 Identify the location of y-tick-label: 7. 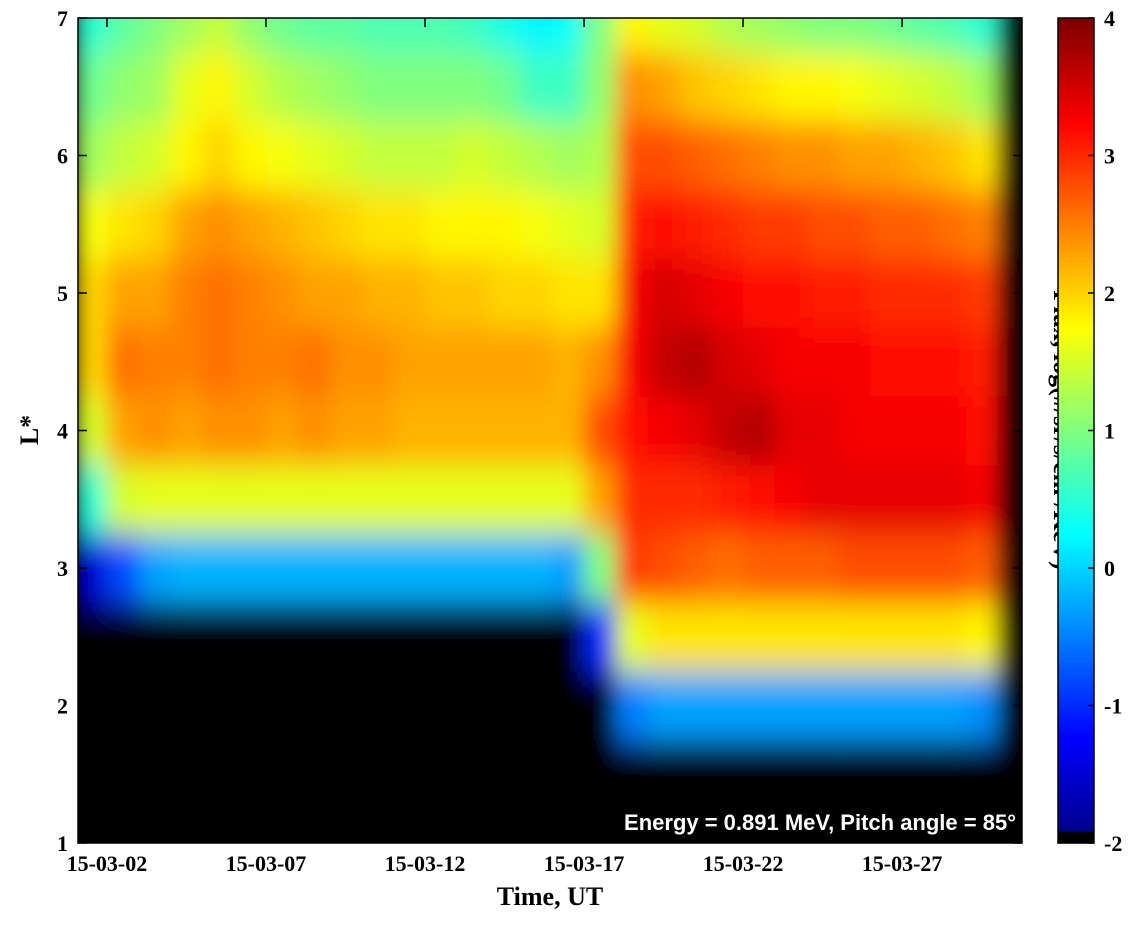
(62, 18).